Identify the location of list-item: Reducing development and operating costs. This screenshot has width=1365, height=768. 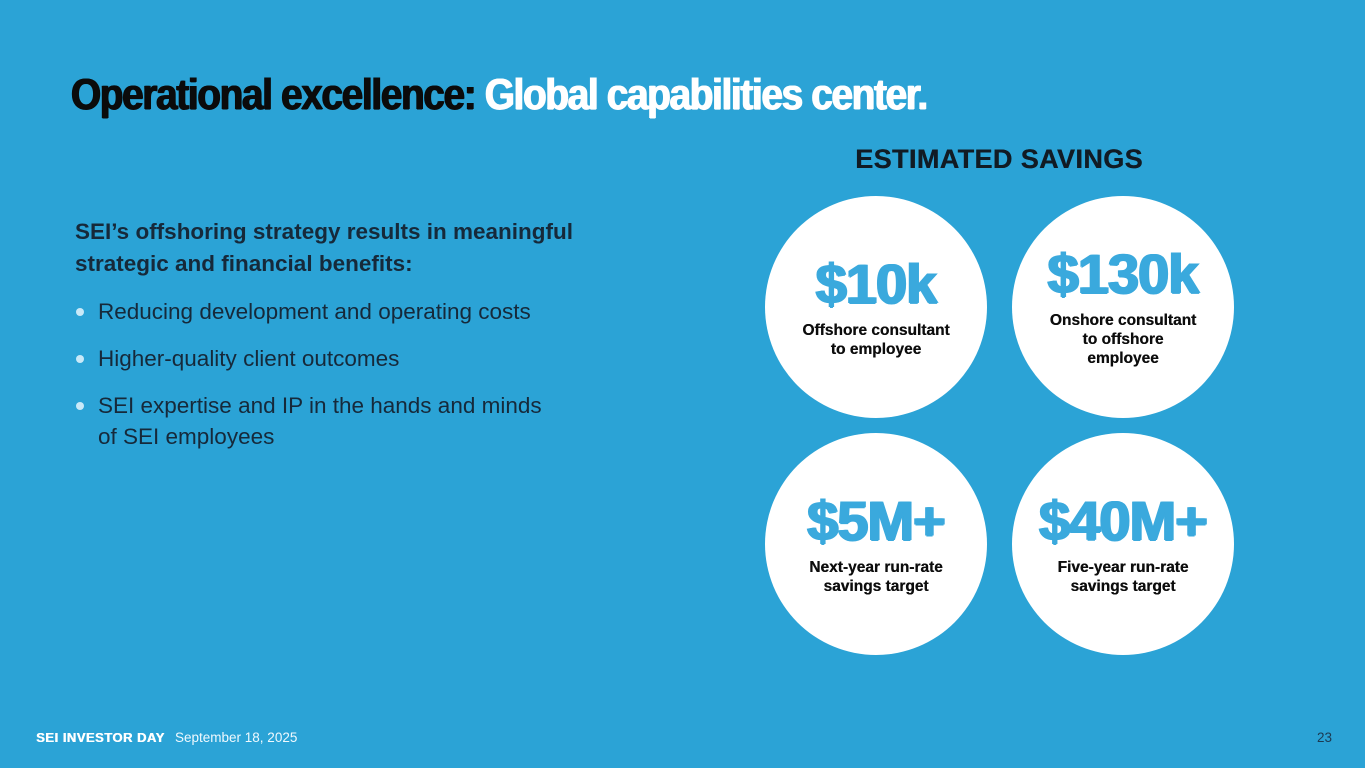
(366, 311).